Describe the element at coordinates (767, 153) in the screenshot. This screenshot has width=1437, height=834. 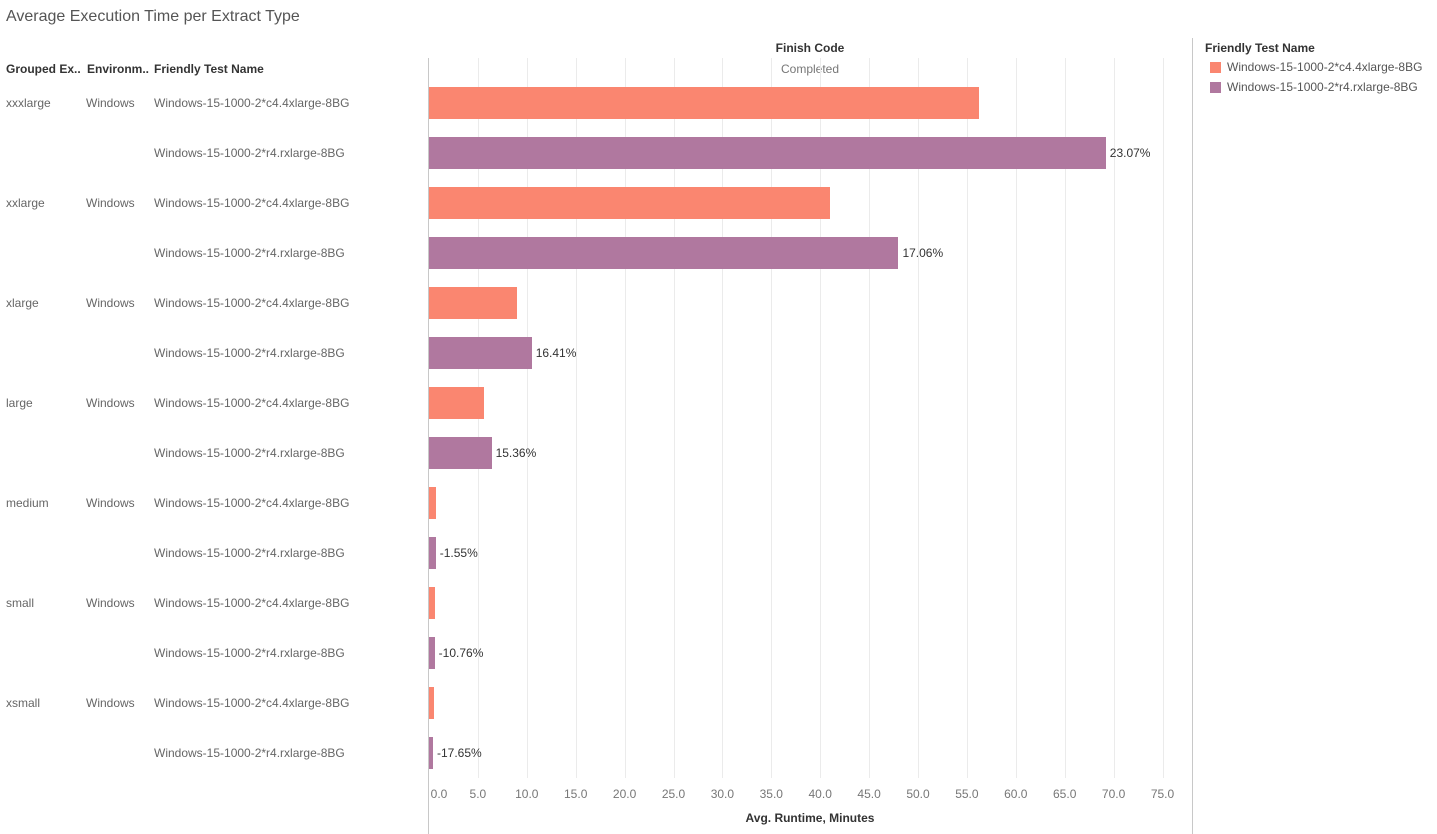
I see `bar-xxxlarge-r4` at that location.